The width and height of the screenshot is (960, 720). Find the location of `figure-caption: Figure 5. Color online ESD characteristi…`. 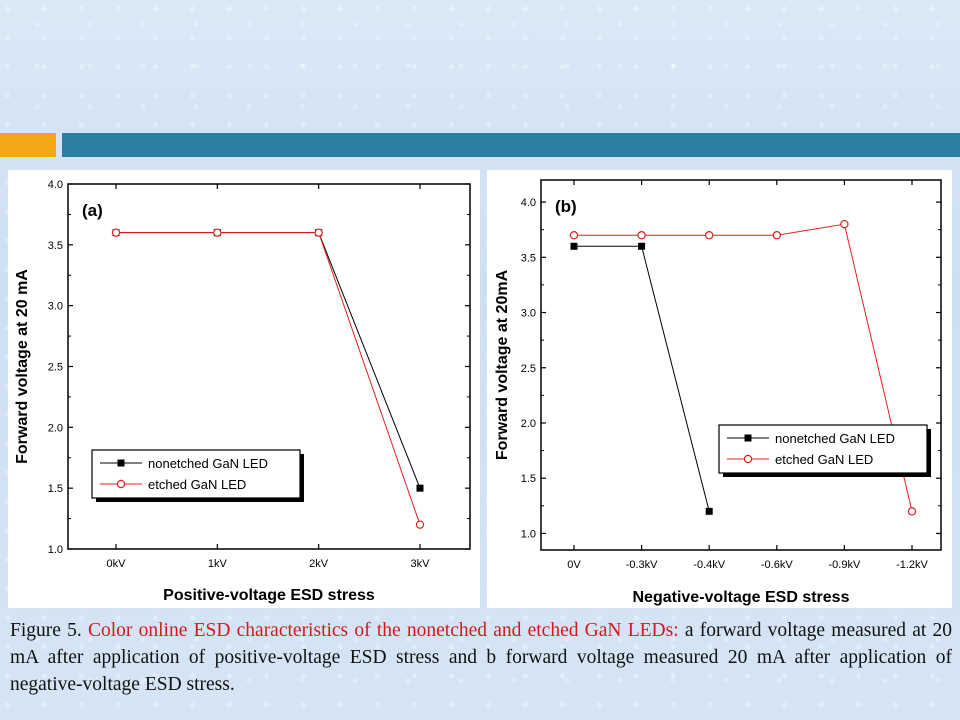

figure-caption: Figure 5. Color online ESD characteristi… is located at coordinates (481, 657).